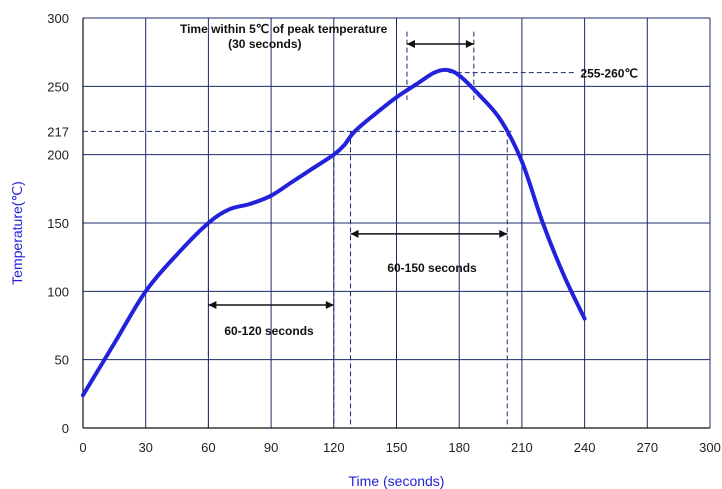 The image size is (722, 489). Describe the element at coordinates (62, 360) in the screenshot. I see `y-tick-label: 50` at that location.